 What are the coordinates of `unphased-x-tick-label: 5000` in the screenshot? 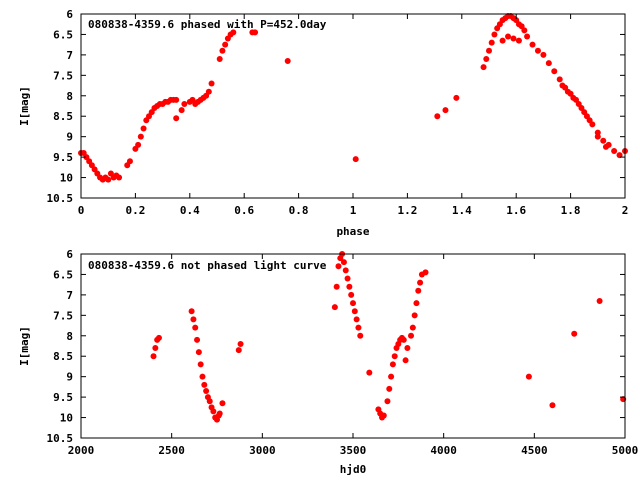 It's located at (625, 450).